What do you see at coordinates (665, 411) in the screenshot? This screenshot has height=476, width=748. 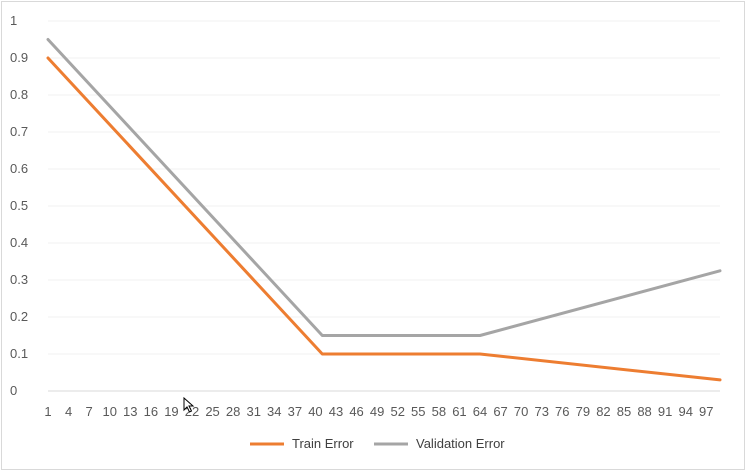 I see `x-tick-label: 91` at bounding box center [665, 411].